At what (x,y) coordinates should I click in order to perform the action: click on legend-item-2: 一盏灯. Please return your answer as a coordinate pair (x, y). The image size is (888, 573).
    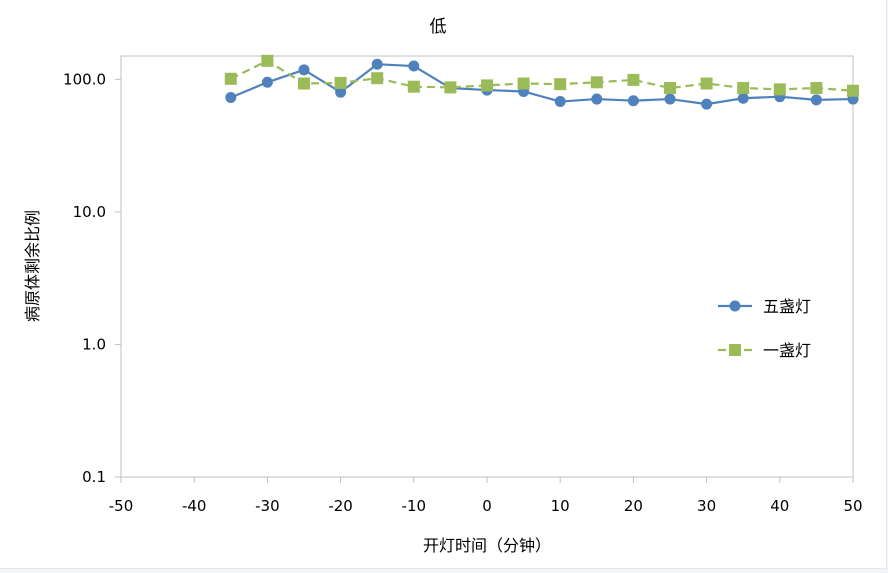
    Looking at the image, I should click on (764, 350).